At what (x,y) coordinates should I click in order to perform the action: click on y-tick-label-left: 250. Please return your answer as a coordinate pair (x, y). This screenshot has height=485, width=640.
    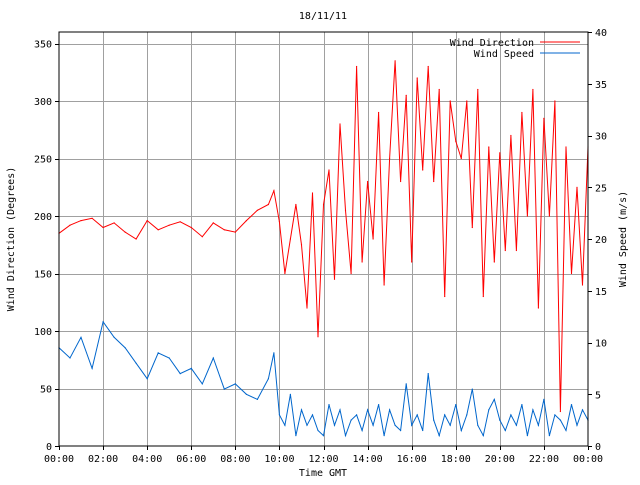
    Looking at the image, I should click on (43, 160).